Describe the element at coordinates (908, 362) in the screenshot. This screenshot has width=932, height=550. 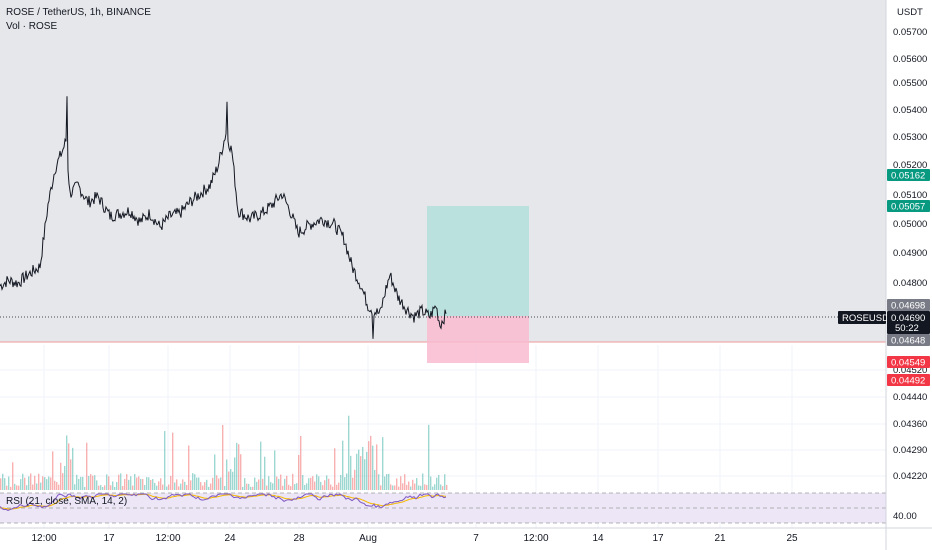
I see `tag-lower-red: 0.04549` at that location.